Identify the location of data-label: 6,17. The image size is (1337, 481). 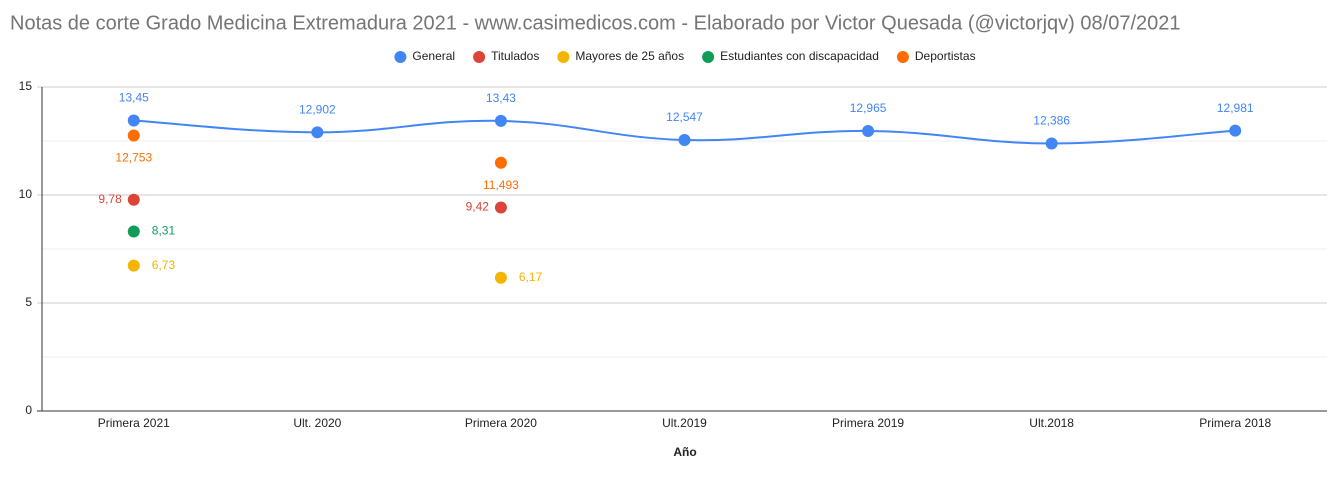
(531, 277).